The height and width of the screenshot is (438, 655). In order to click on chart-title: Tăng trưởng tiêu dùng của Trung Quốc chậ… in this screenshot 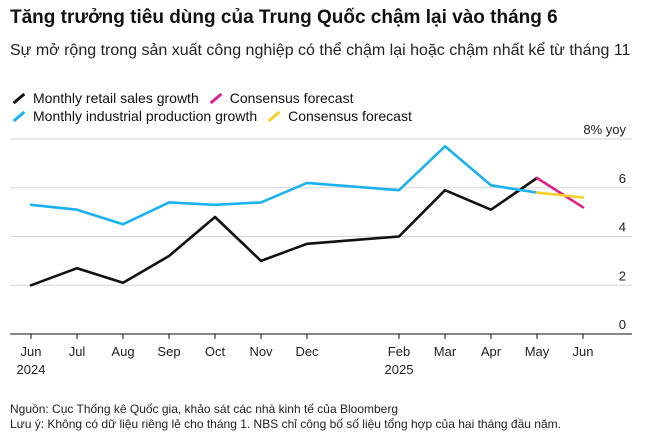, I will do `click(284, 17)`.